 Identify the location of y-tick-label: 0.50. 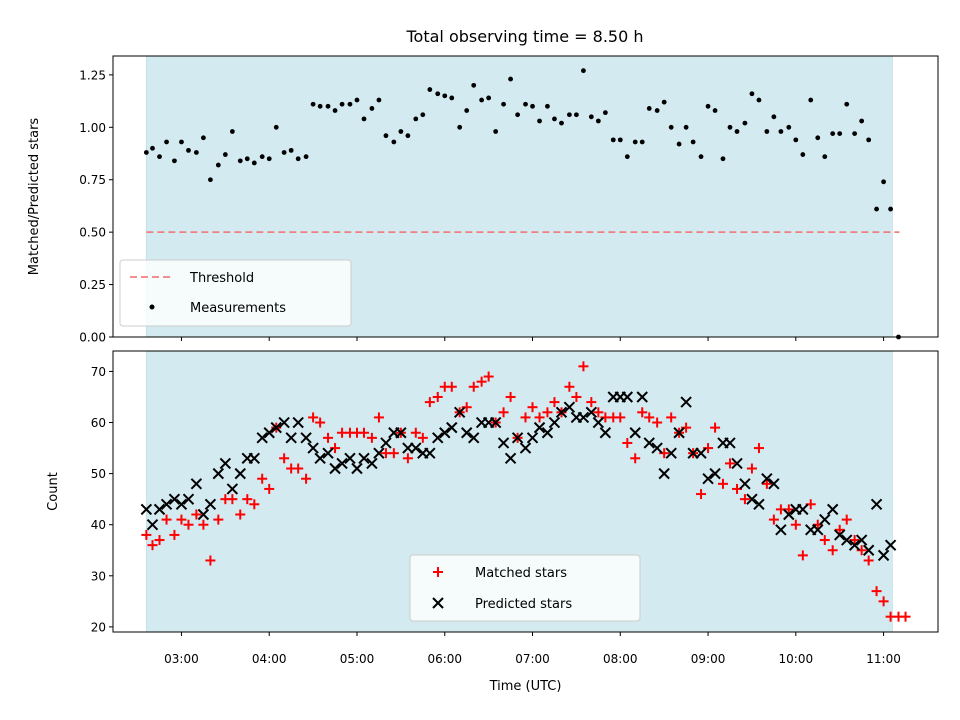
(92, 233).